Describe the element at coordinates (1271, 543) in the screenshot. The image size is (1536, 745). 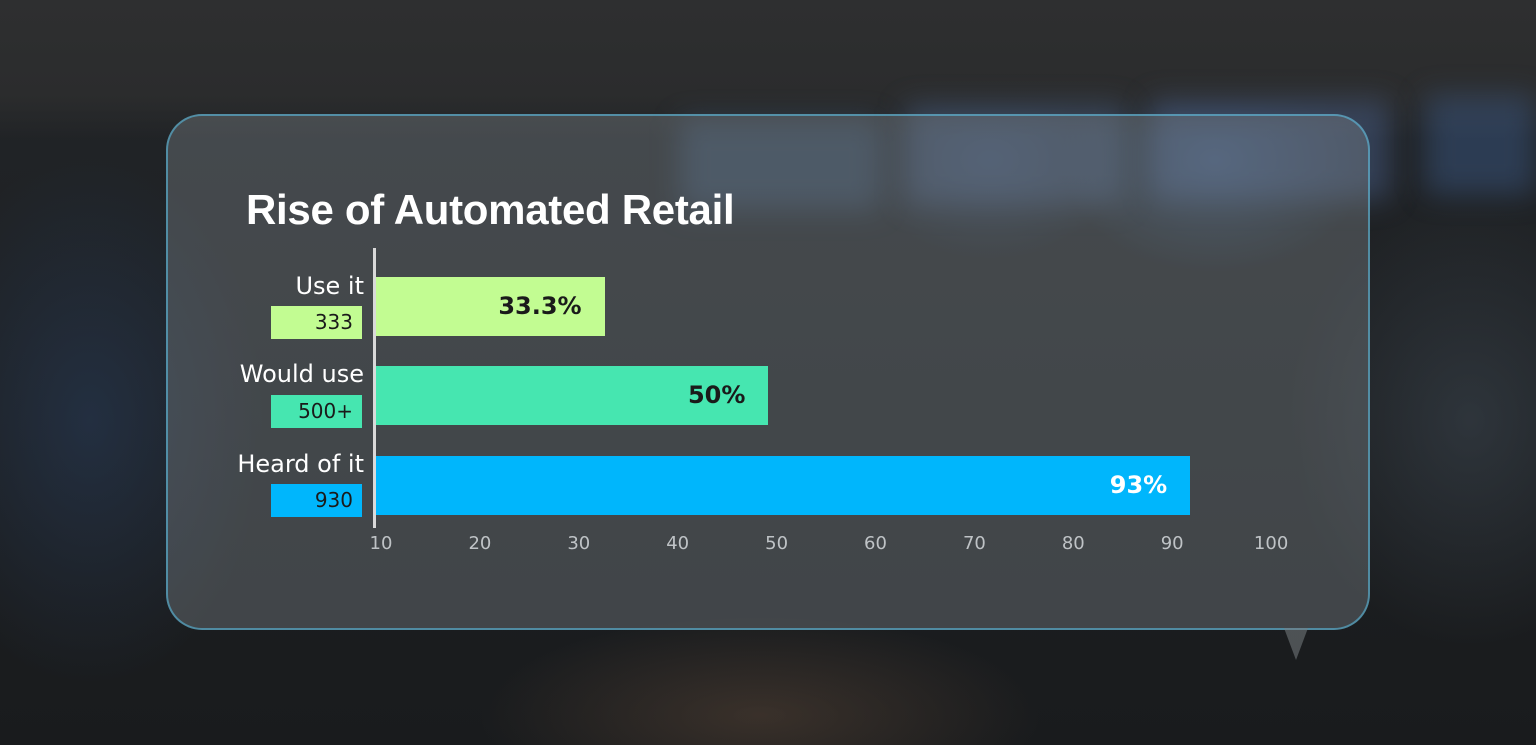
I see `x-tick-label: 100` at that location.